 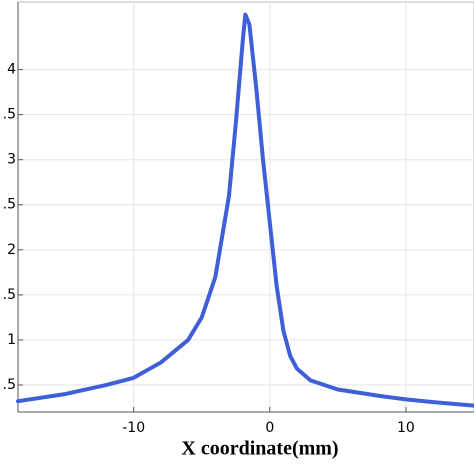 What do you see at coordinates (11, 250) in the screenshot?
I see `y-tick-label: 2` at bounding box center [11, 250].